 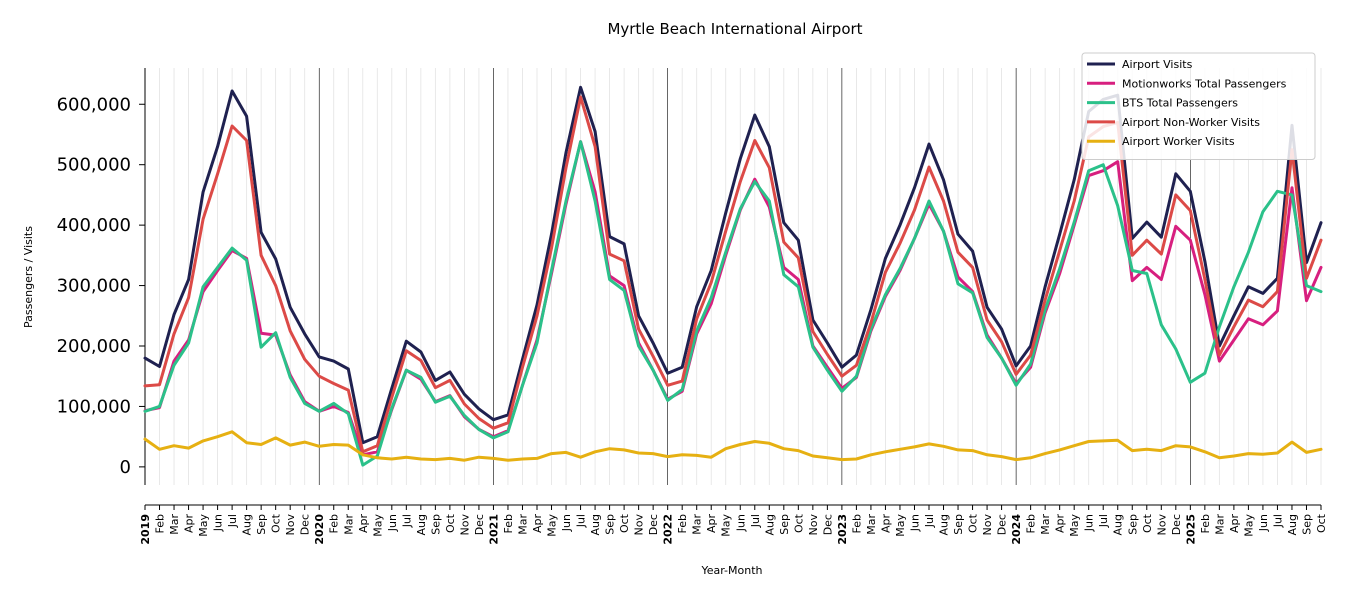 I want to click on x-tick-label-year: 2021, so click(x=493, y=529).